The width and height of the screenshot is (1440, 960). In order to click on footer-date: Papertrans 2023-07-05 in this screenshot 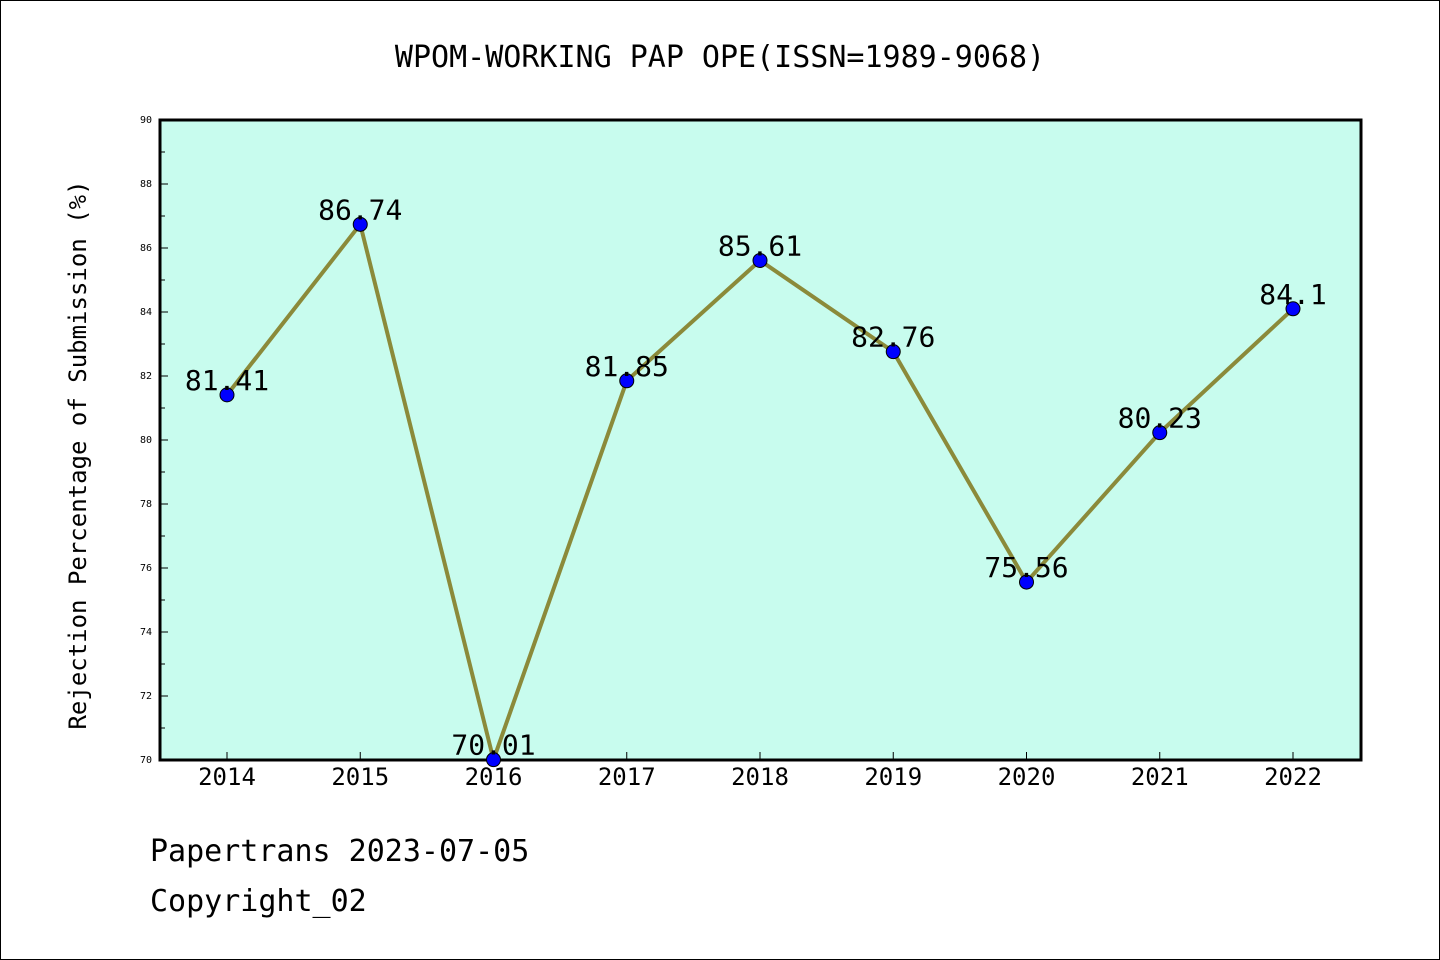, I will do `click(340, 851)`.